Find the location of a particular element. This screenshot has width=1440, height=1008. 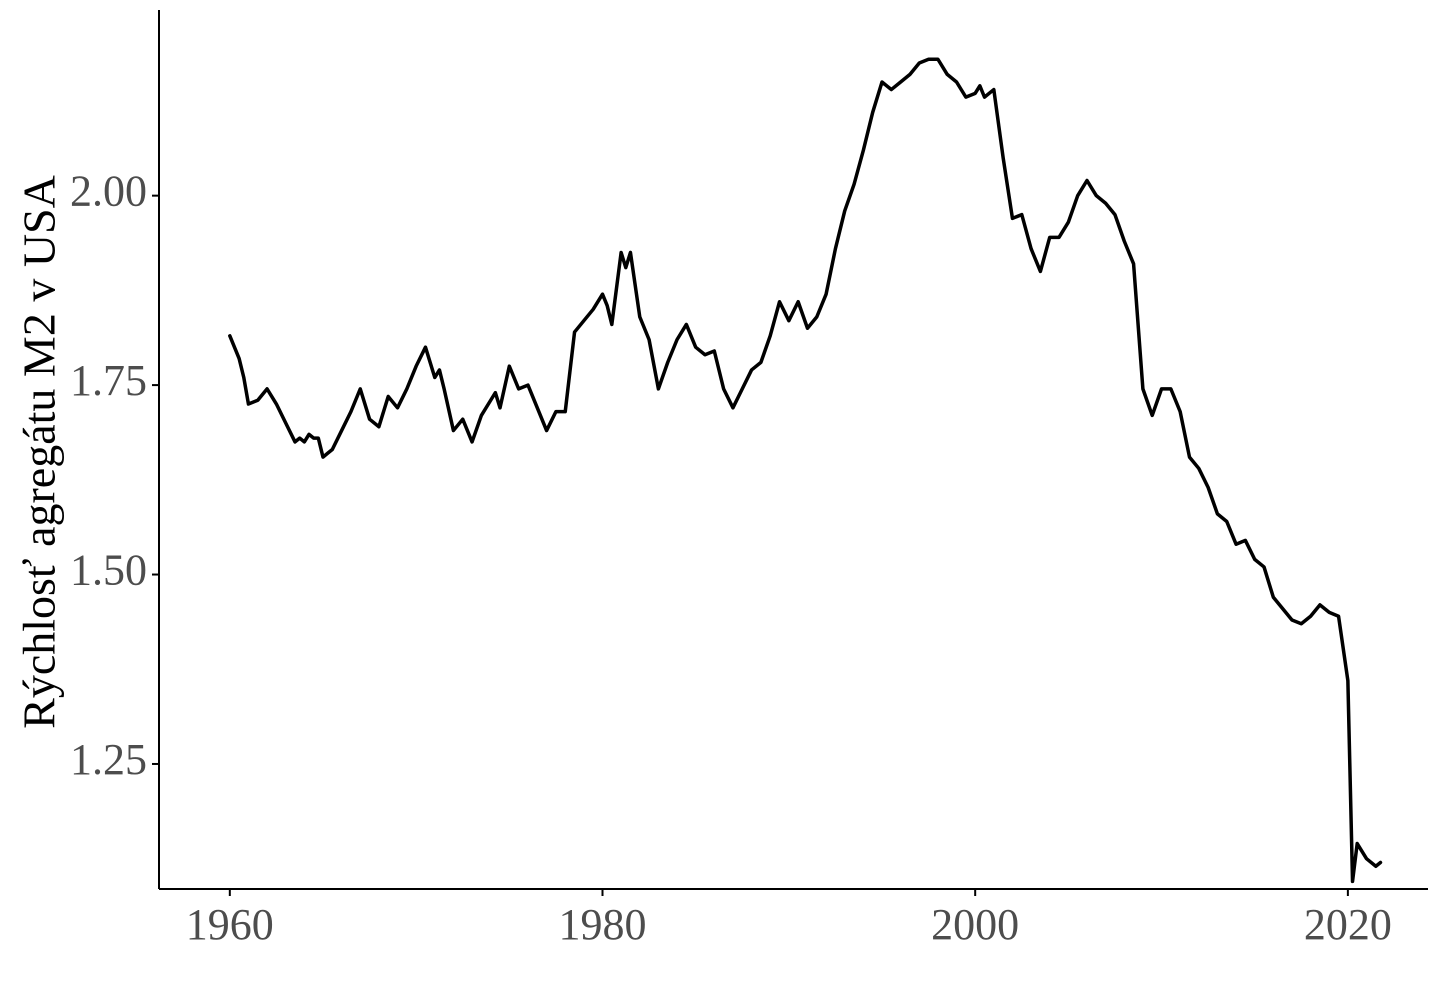

x-tick-label: 2020 is located at coordinates (1348, 924).